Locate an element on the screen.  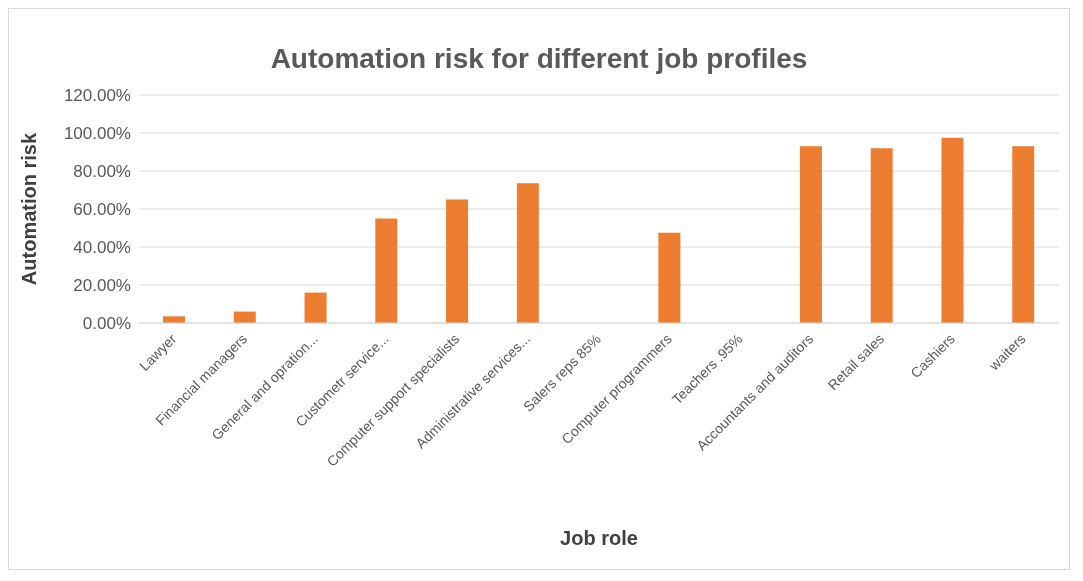
y-tick-label: 40.00% is located at coordinates (102, 248).